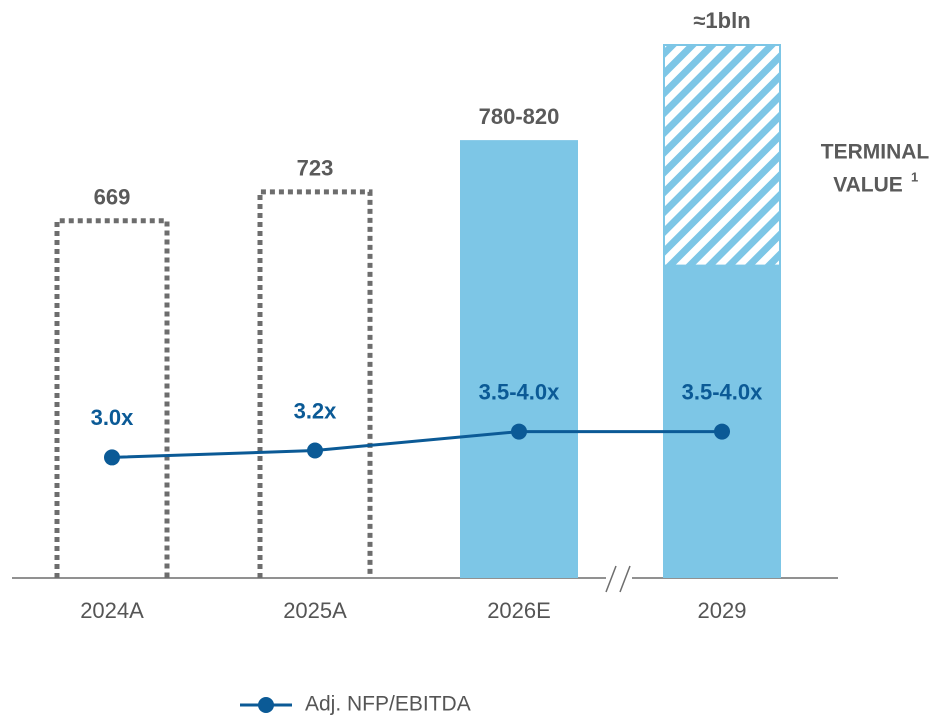 Image resolution: width=942 pixels, height=715 pixels. I want to click on bar-total-label: 723, so click(315, 168).